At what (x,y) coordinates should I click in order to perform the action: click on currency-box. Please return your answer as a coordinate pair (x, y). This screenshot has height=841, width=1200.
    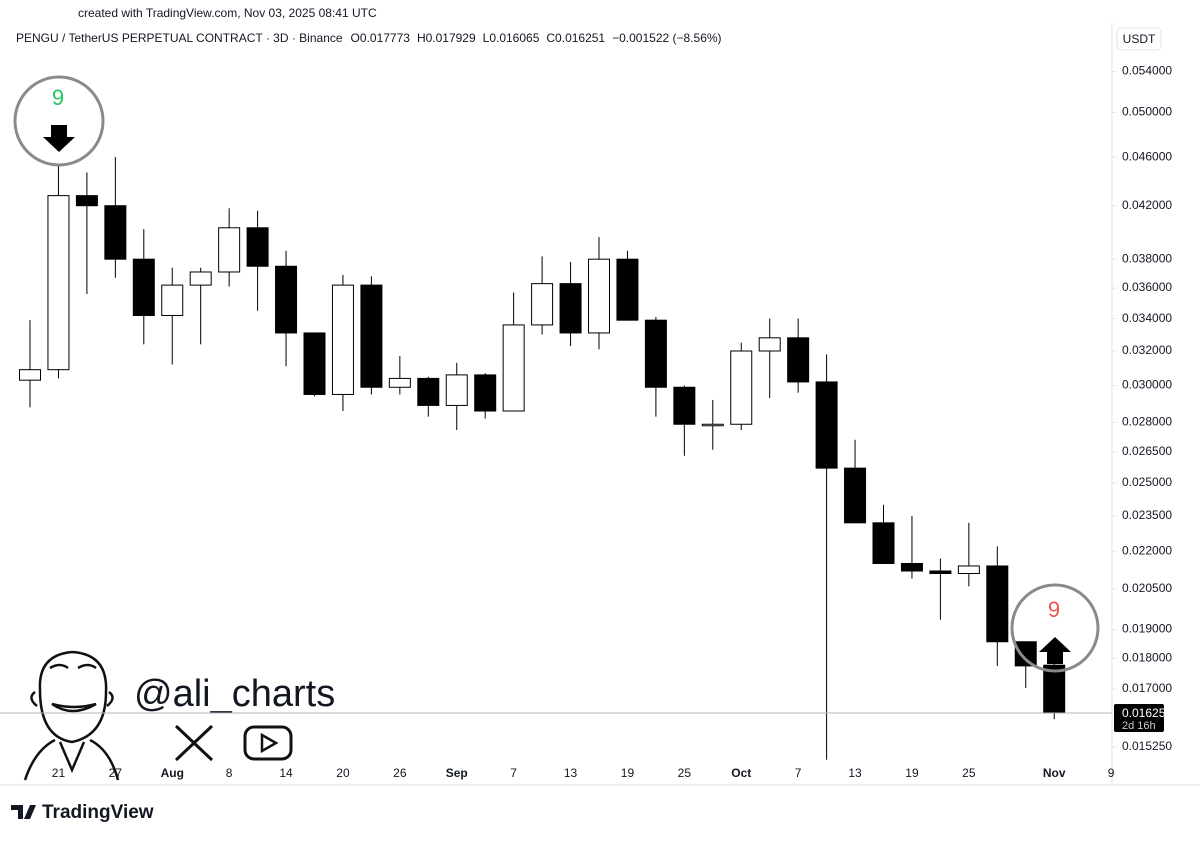
    Looking at the image, I should click on (1139, 39).